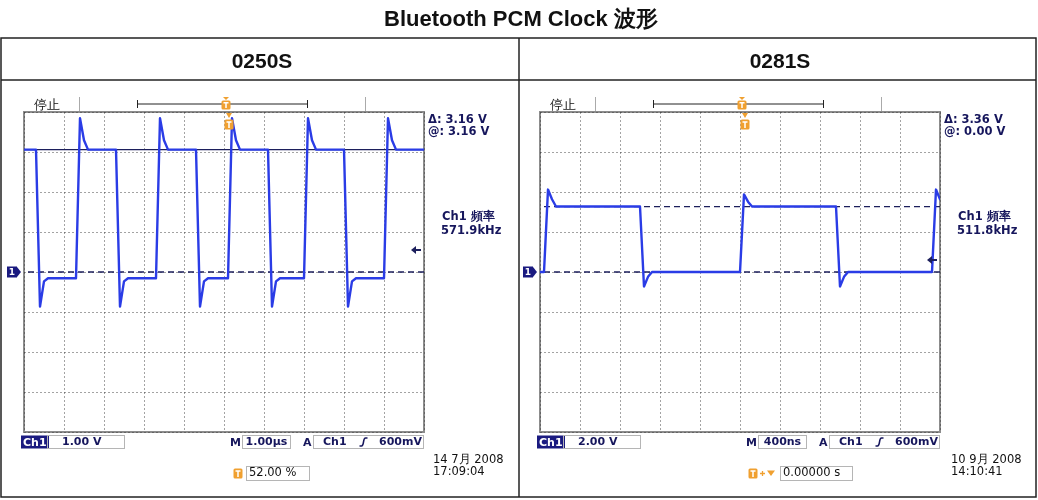  I want to click on text: 17:09:04, so click(459, 471).